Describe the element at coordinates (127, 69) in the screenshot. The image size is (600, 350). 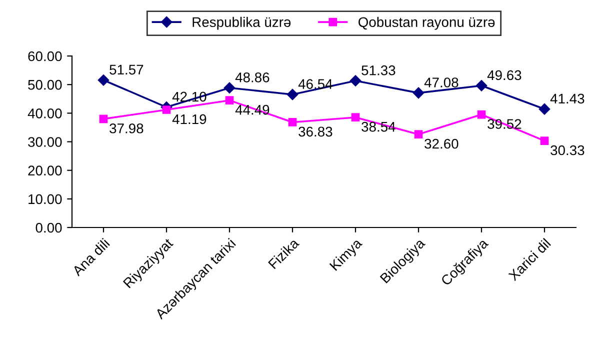
I see `data-label: 51.57` at that location.